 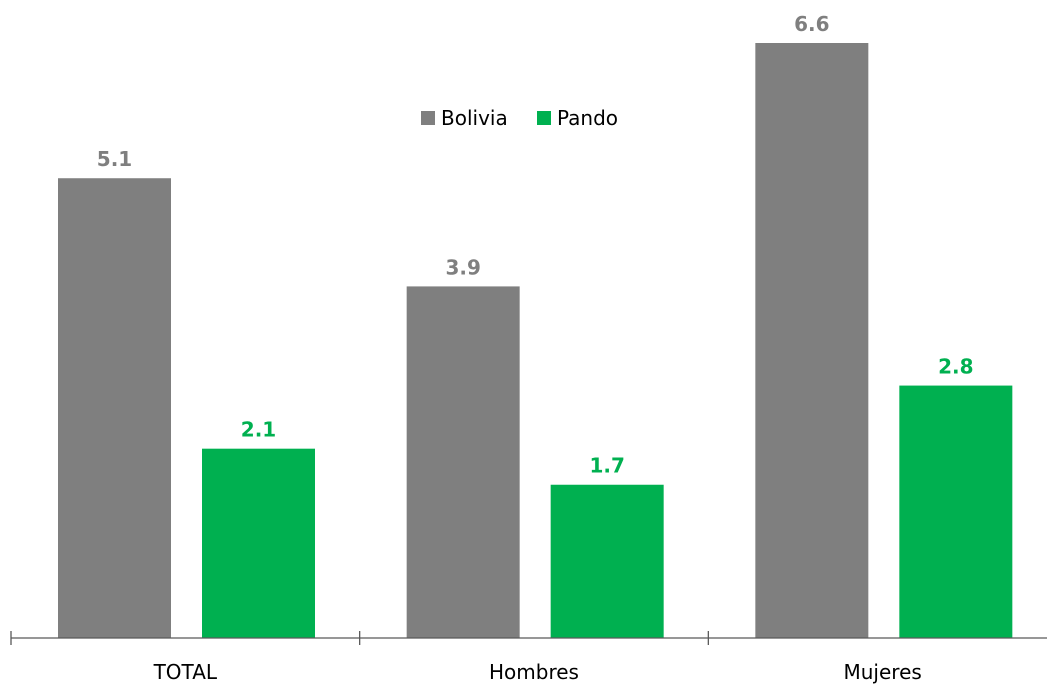 I want to click on category-label-hombres: Hombres, so click(x=534, y=672).